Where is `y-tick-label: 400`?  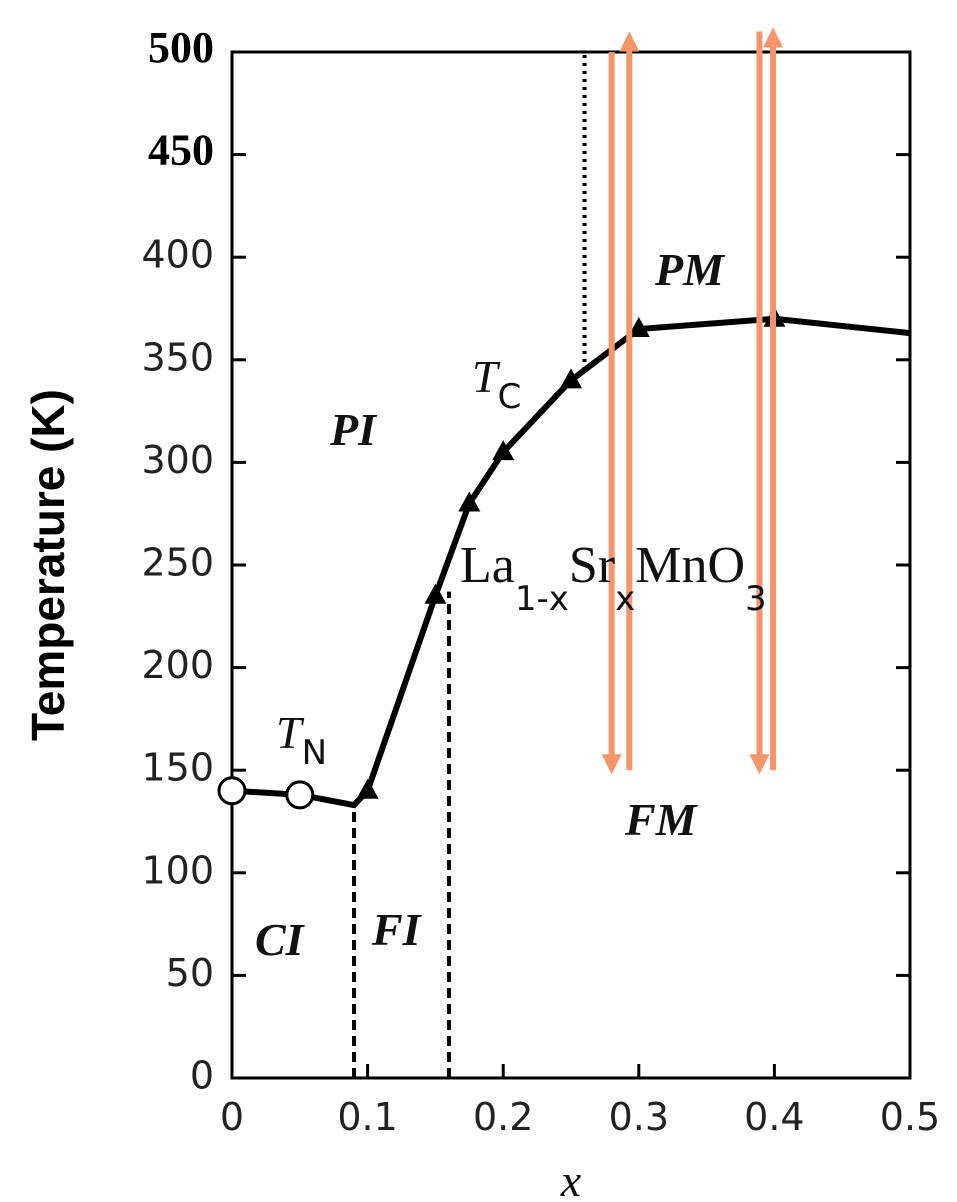 y-tick-label: 400 is located at coordinates (177, 255).